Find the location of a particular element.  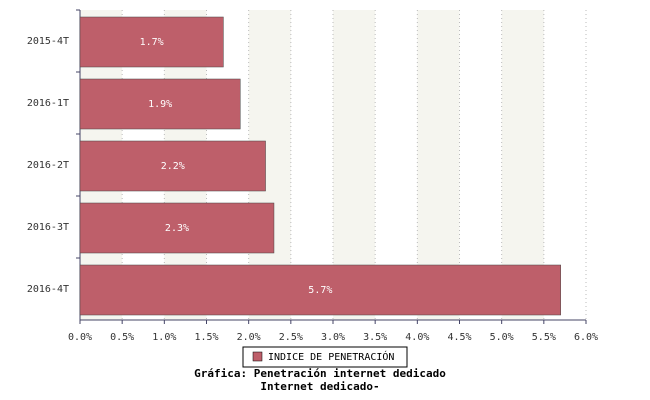

legend-swatch is located at coordinates (257, 356).